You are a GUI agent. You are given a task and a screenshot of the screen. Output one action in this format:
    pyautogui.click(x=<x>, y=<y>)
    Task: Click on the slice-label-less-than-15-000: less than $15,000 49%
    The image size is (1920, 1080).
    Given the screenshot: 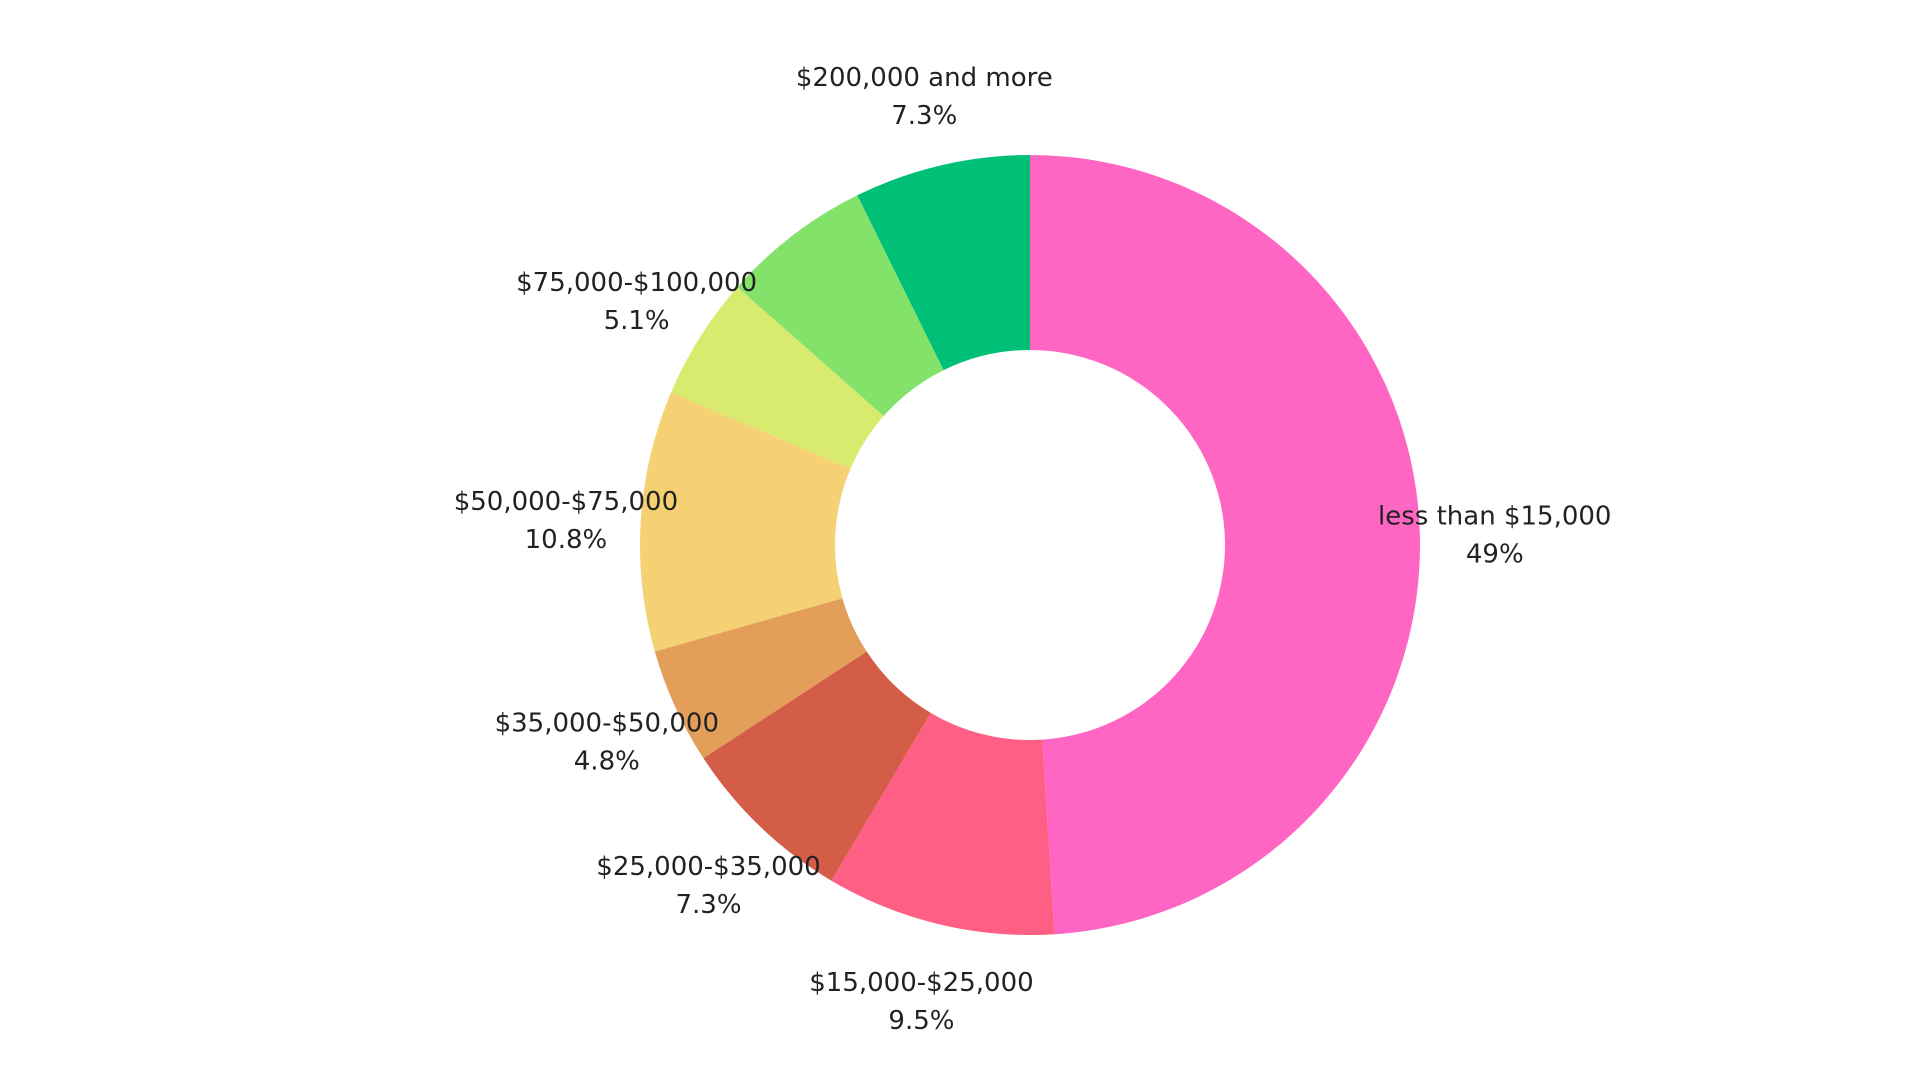 What is the action you would take?
    pyautogui.click(x=1494, y=535)
    